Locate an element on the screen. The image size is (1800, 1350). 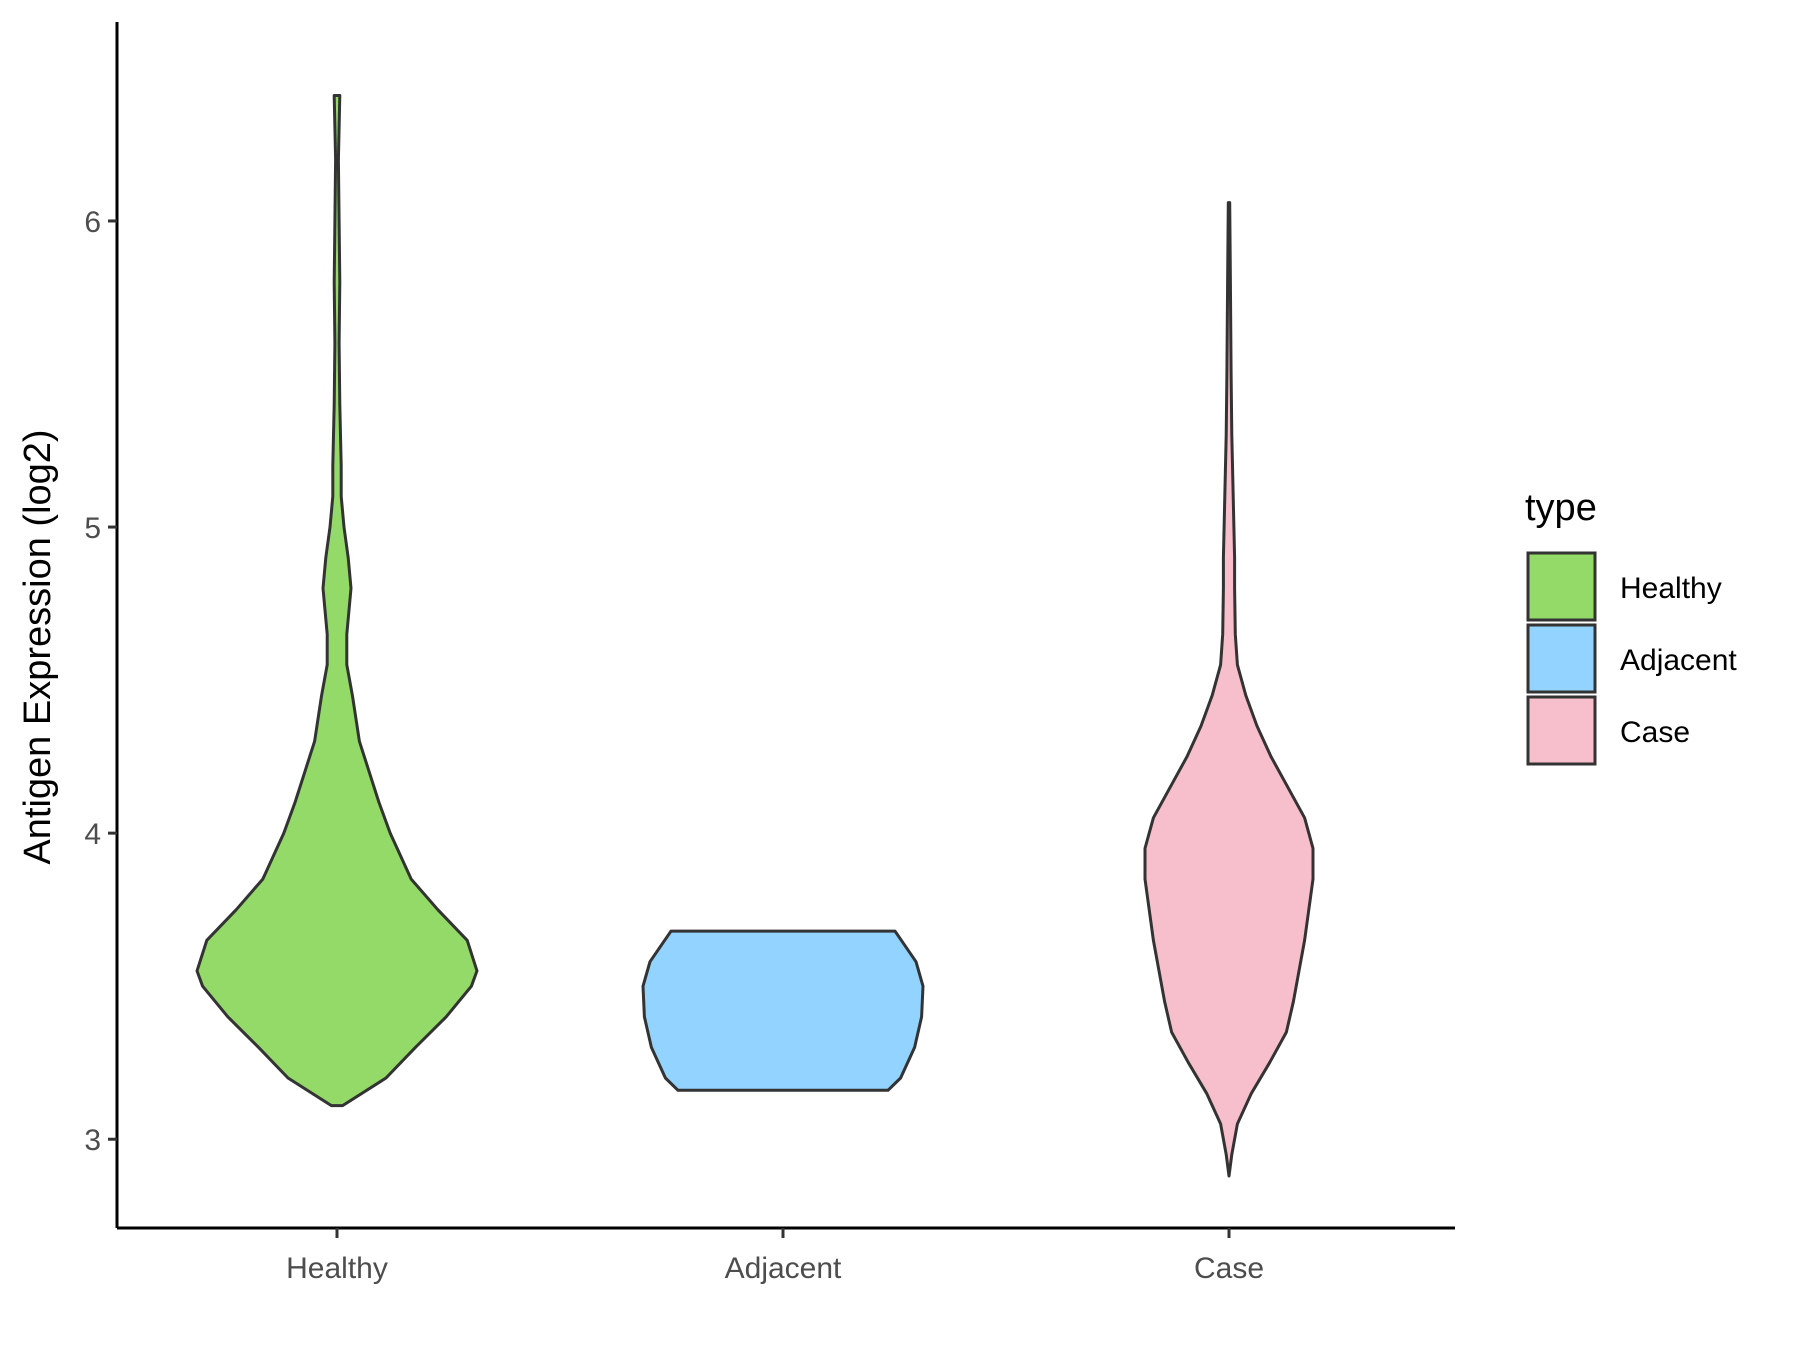
legend-swatch-healthy is located at coordinates (1561, 586).